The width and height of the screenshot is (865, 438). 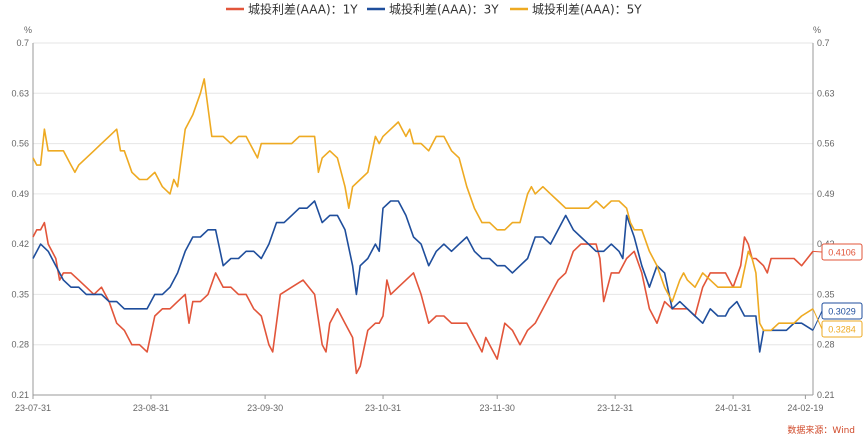 What do you see at coordinates (733, 408) in the screenshot?
I see `x-tick-label: 24-01-31` at bounding box center [733, 408].